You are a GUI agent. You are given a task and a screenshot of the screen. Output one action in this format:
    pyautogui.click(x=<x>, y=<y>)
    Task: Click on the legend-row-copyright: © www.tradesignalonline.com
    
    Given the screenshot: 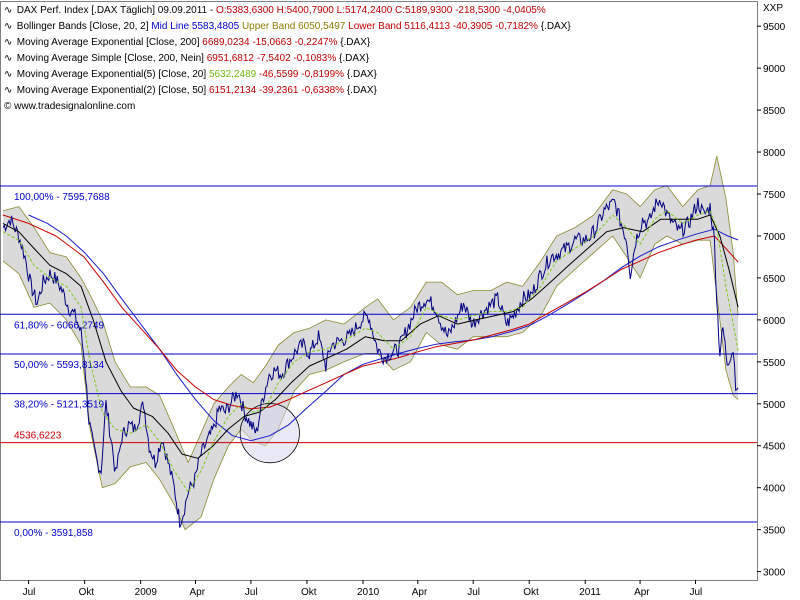 What is the action you would take?
    pyautogui.click(x=287, y=107)
    